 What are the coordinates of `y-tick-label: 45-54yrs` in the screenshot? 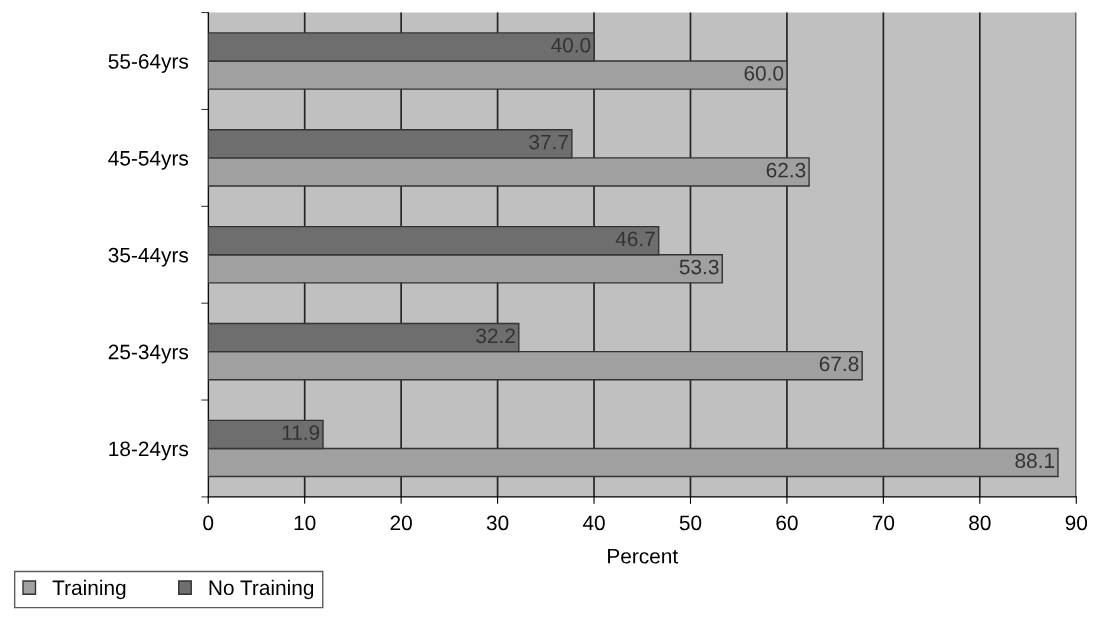 It's located at (148, 160).